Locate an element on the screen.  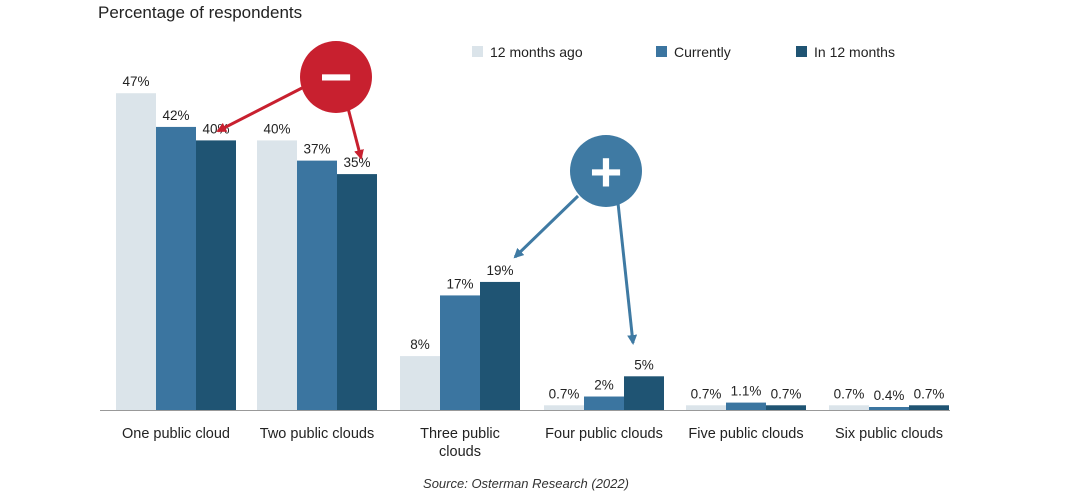
category-label-1: Two public clouds is located at coordinates (317, 434).